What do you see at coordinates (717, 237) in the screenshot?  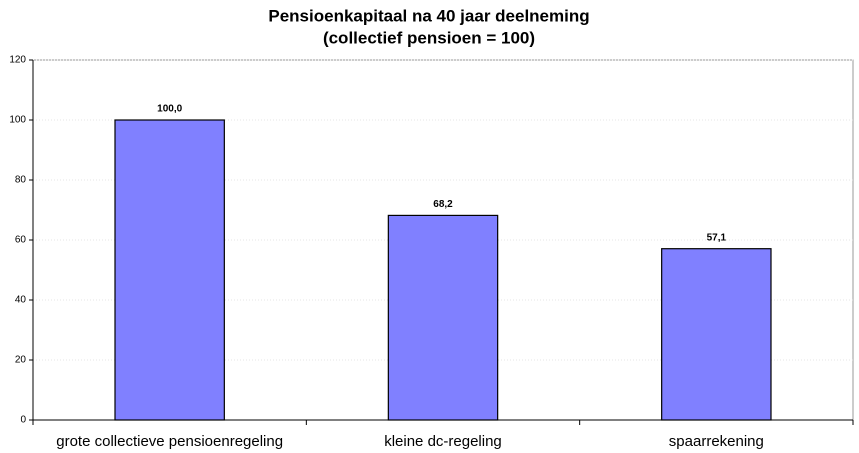 I see `data-label: 57,1` at bounding box center [717, 237].